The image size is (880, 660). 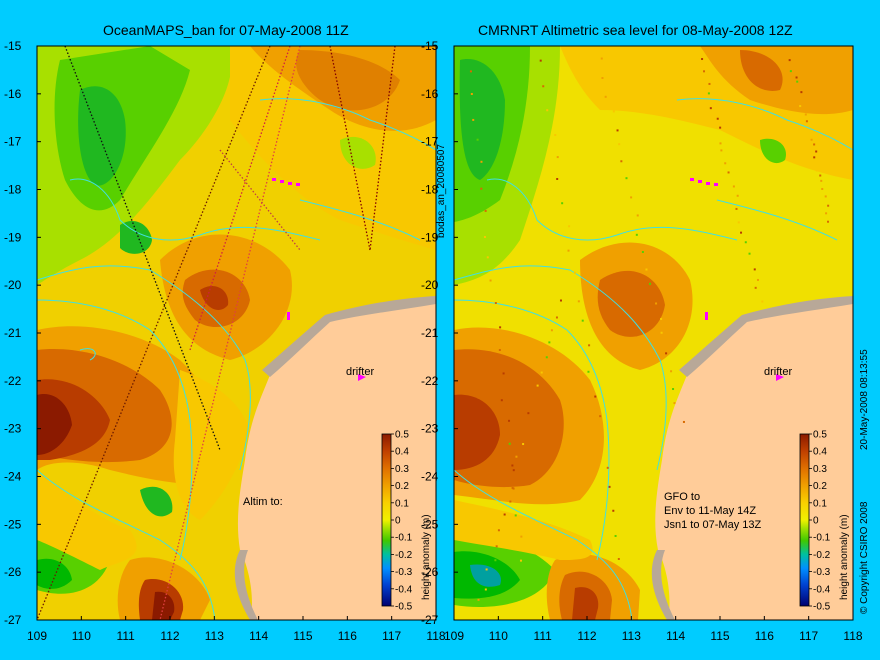 What do you see at coordinates (844, 557) in the screenshot?
I see `colorbar-right-label: height anomaly (m)` at bounding box center [844, 557].